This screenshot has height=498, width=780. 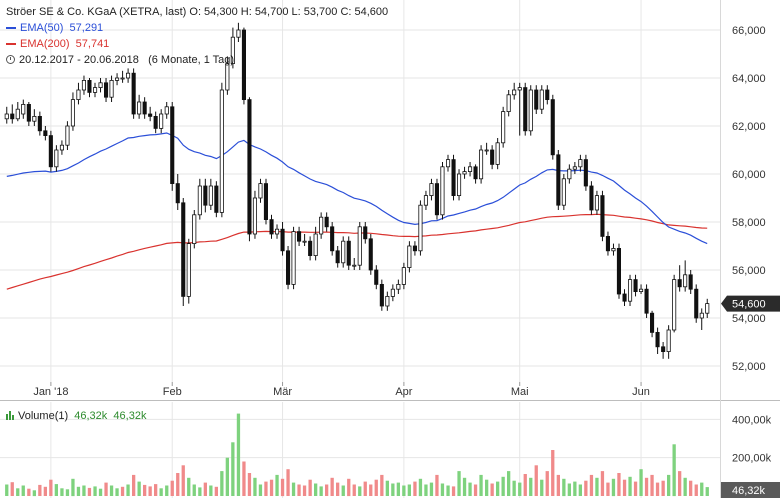 I want to click on last-price-tag, so click(x=750, y=303).